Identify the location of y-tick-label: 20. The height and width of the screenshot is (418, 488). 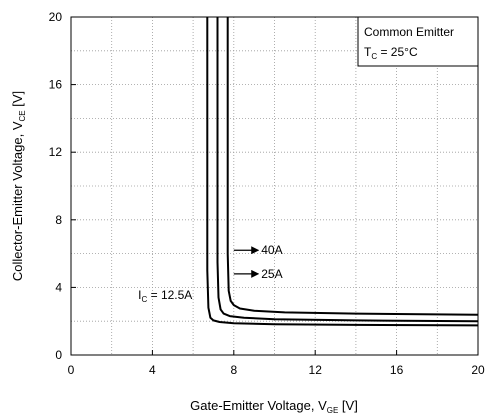
(56, 17).